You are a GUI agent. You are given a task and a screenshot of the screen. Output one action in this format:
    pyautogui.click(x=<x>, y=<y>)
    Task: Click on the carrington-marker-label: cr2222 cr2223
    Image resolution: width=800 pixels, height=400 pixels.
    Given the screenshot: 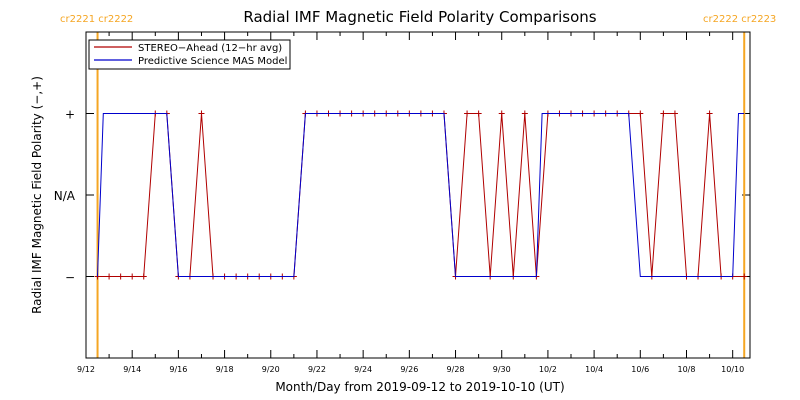 What is the action you would take?
    pyautogui.click(x=739, y=19)
    